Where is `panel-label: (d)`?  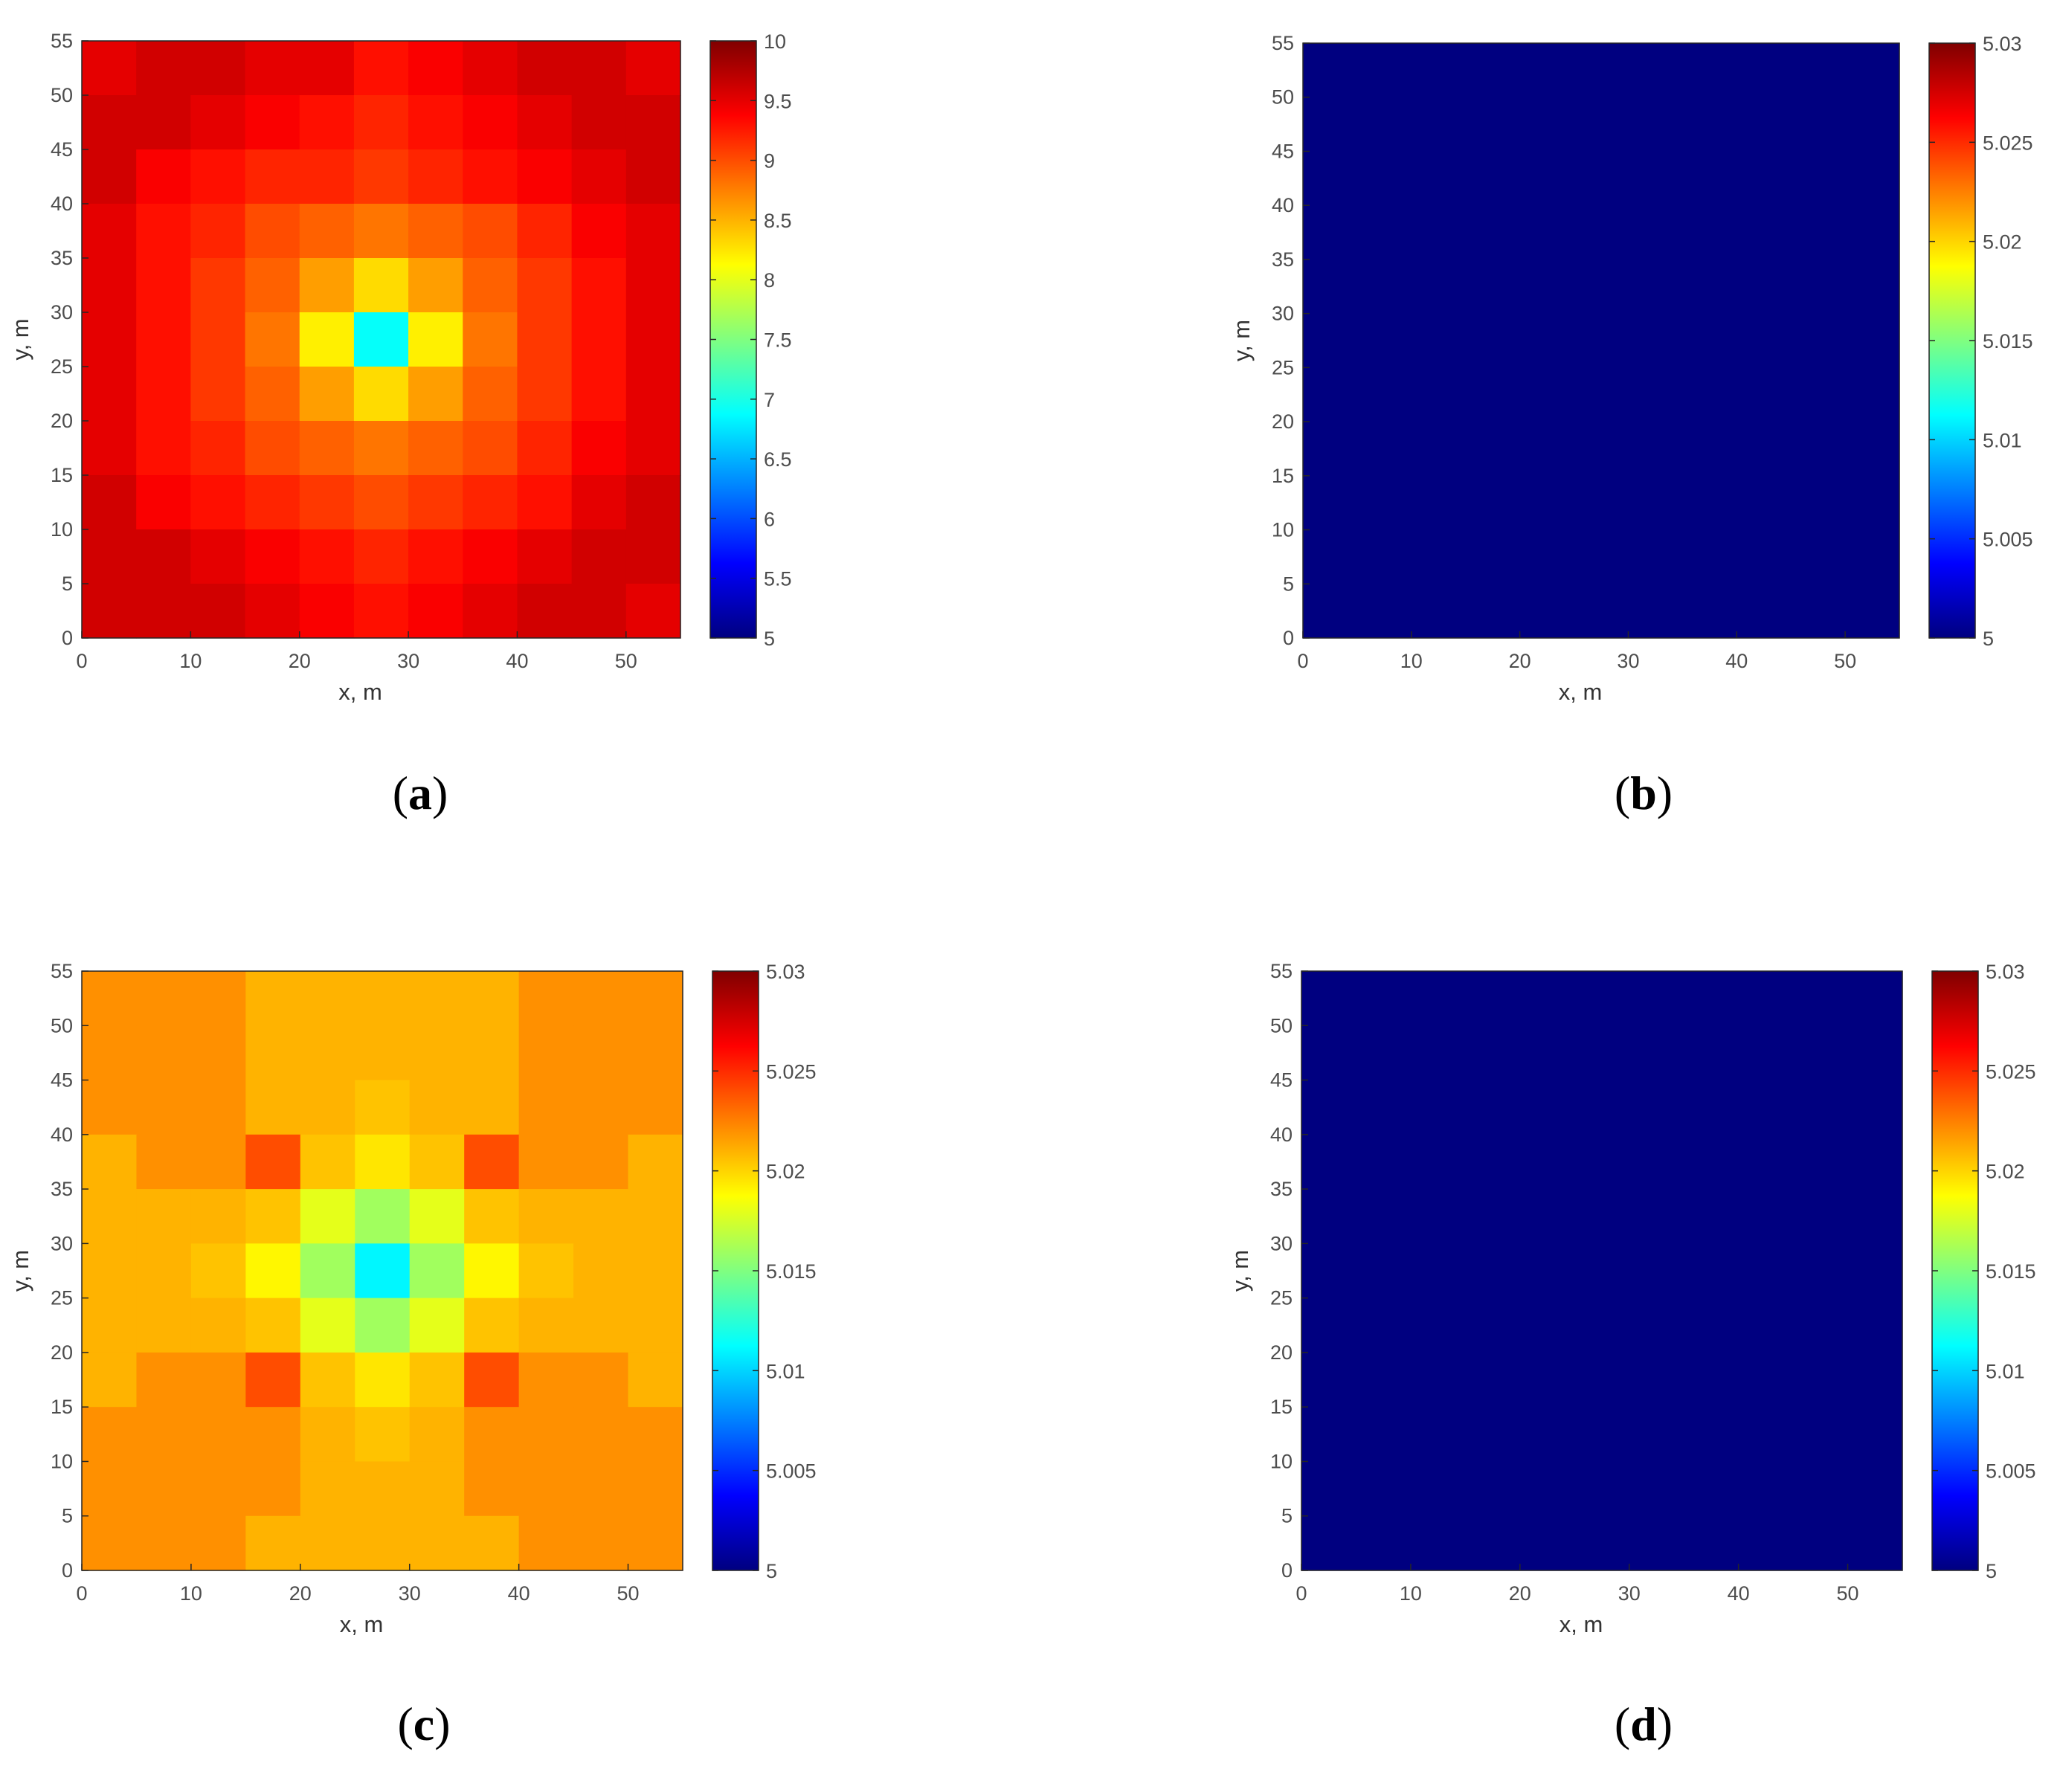 panel-label: (d) is located at coordinates (1644, 1724).